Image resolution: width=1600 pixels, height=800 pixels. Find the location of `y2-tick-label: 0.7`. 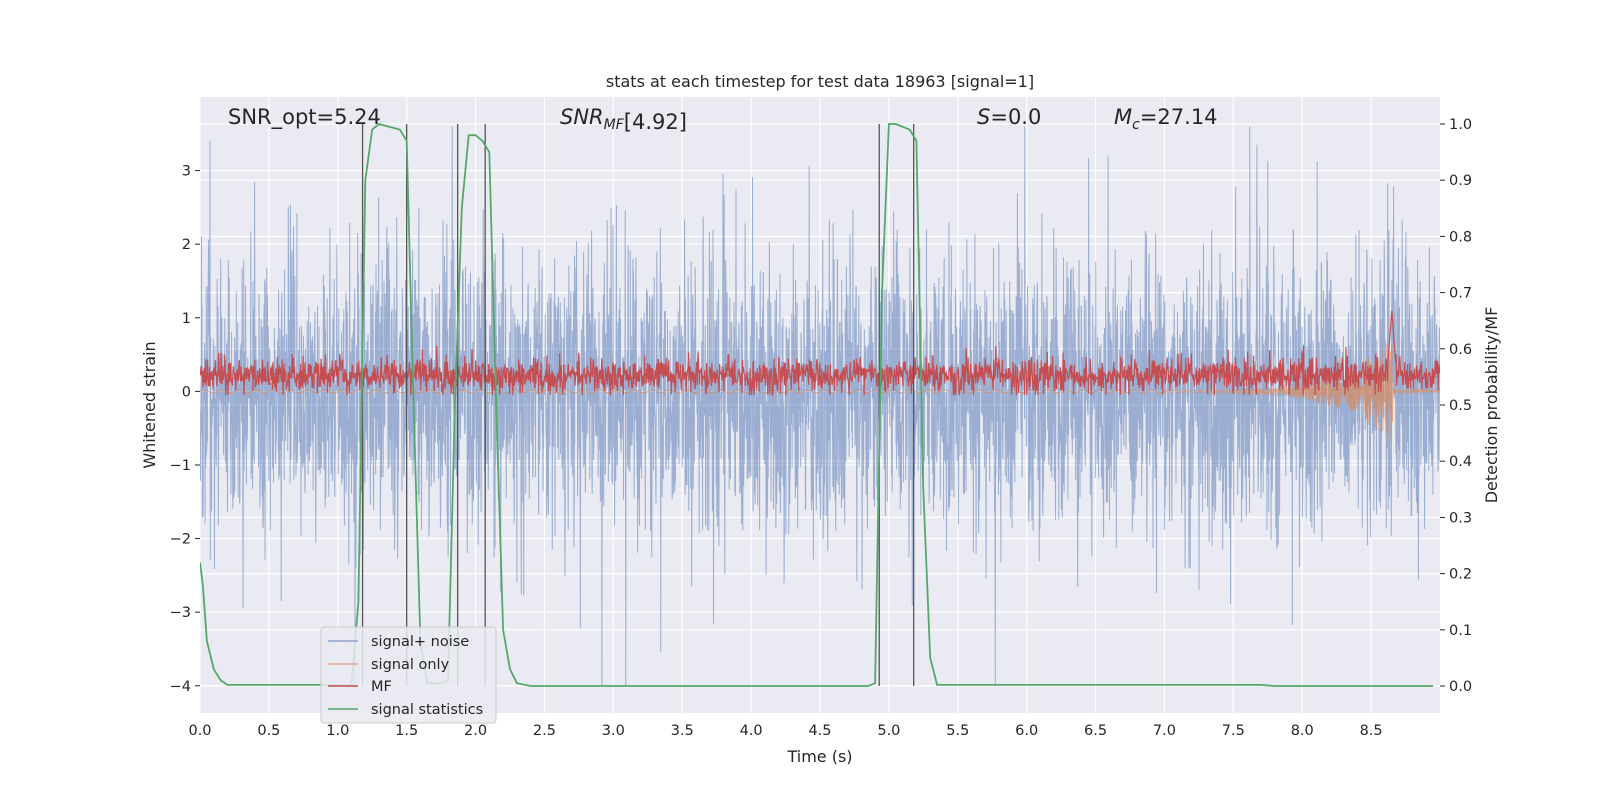

y2-tick-label: 0.7 is located at coordinates (1460, 294).